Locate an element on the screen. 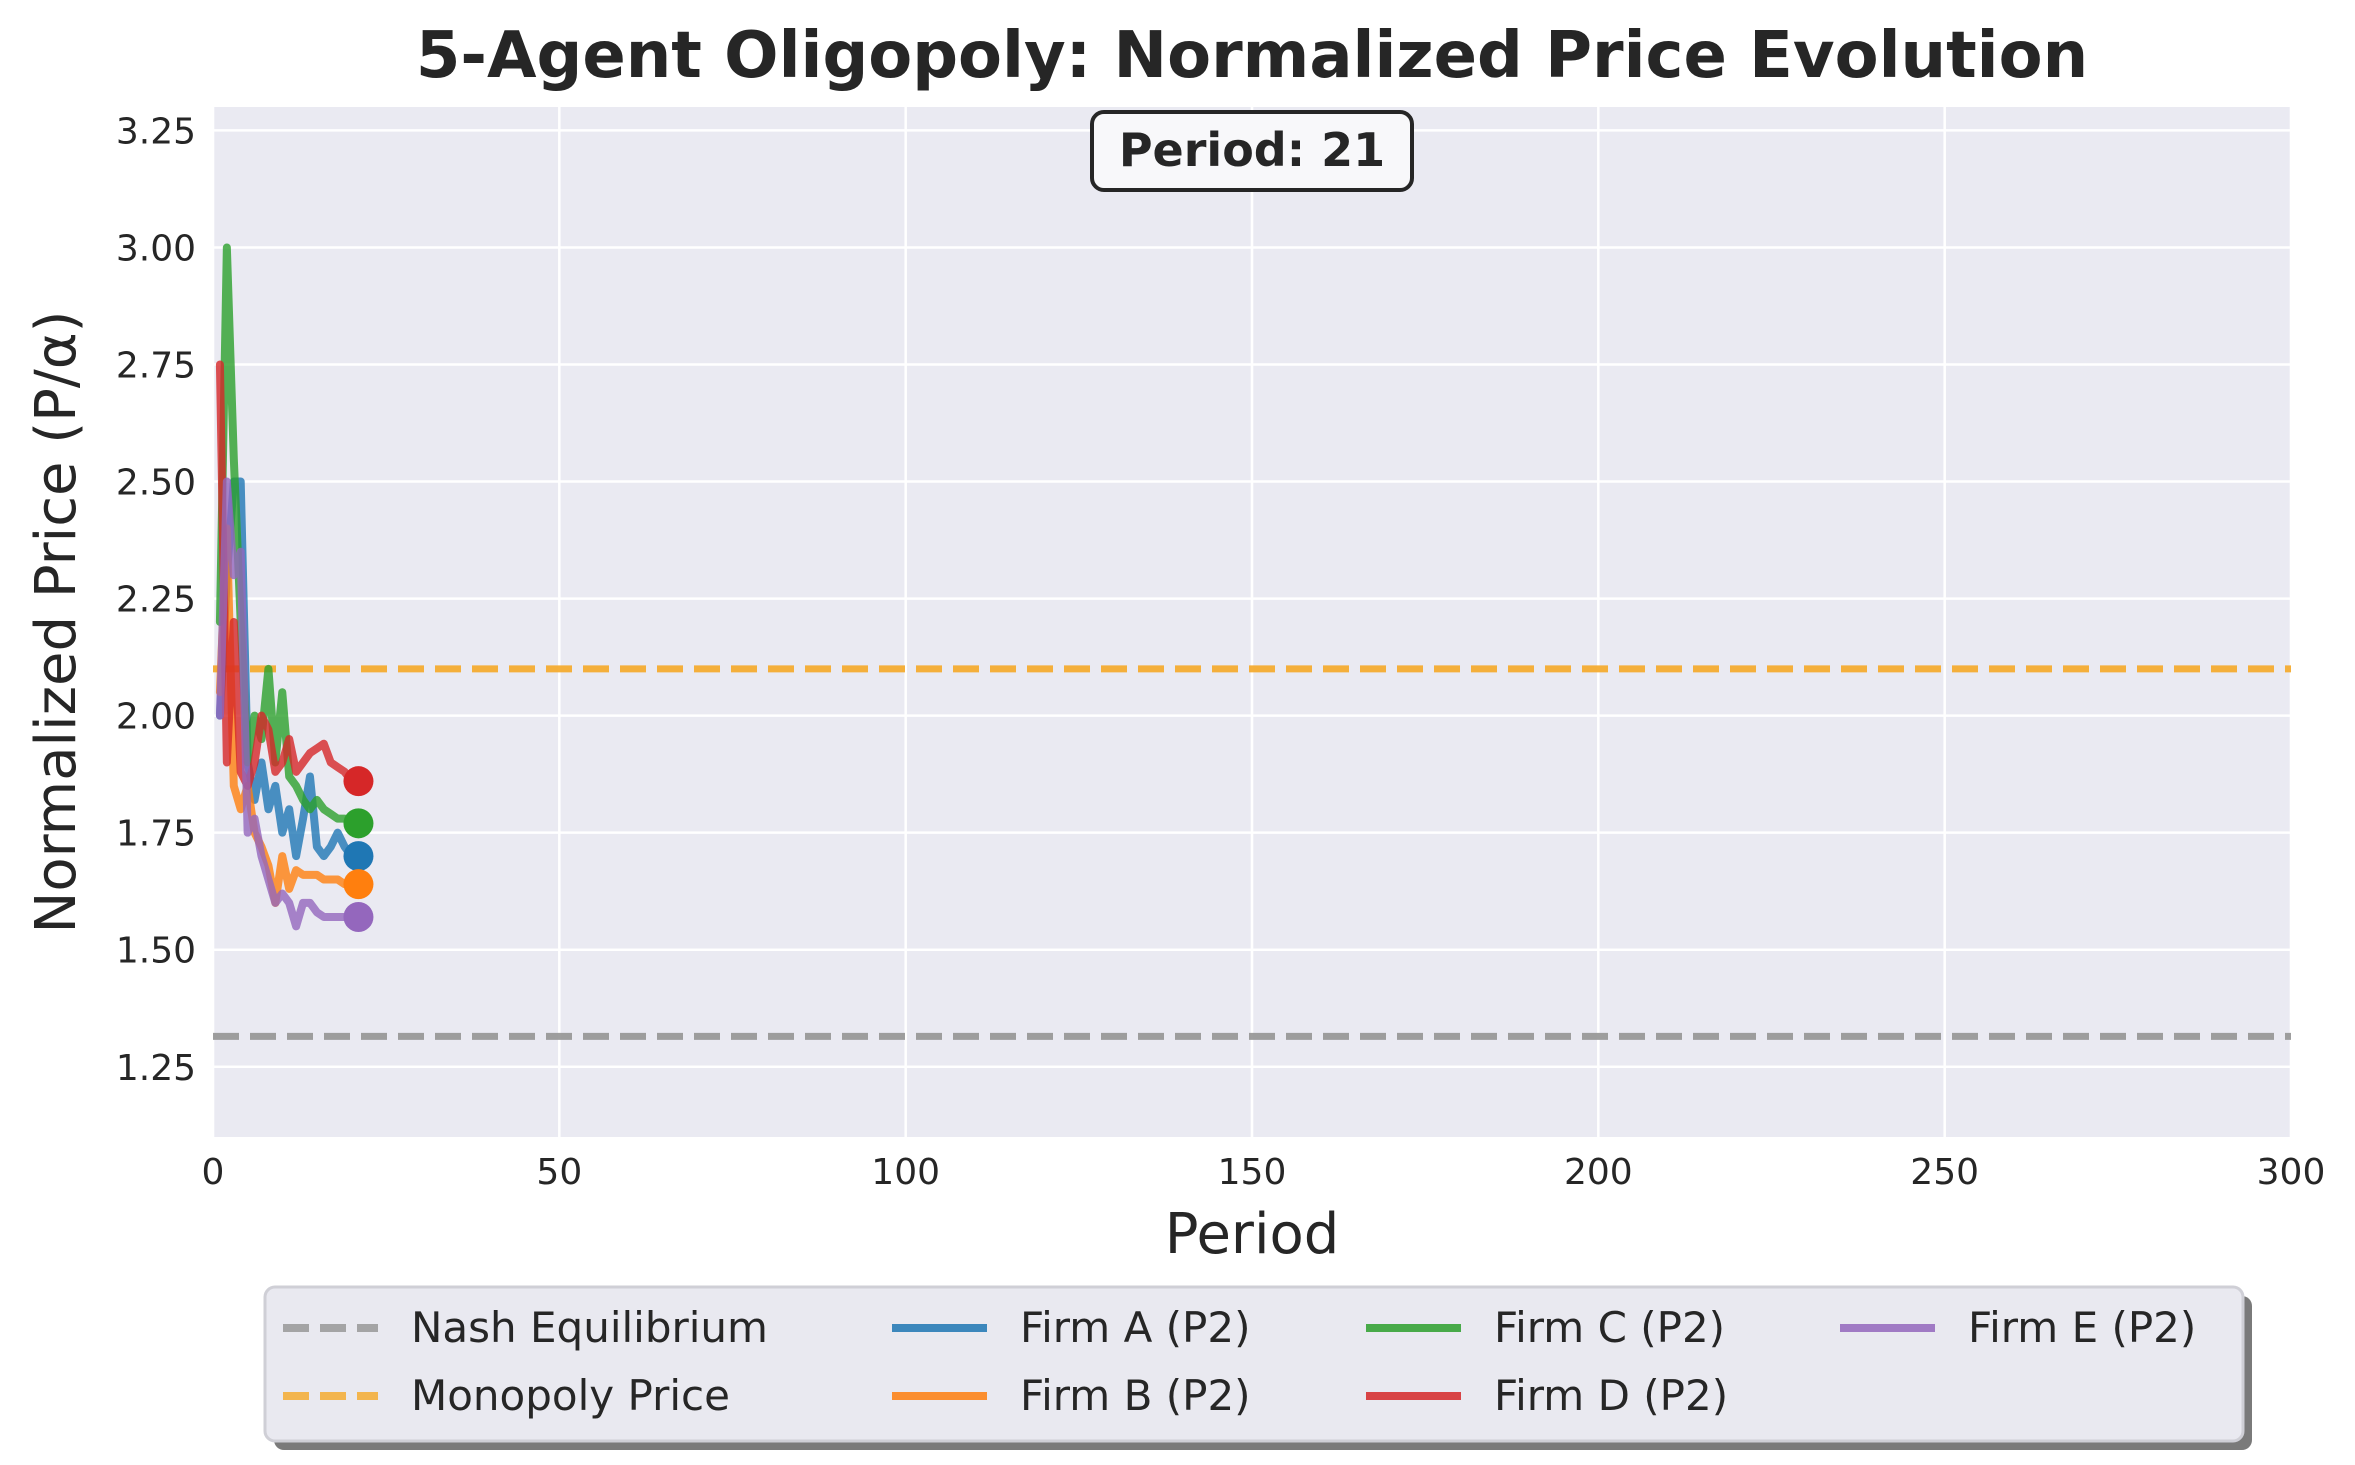 The image size is (2355, 1465). legend-label: Firm A (P2) is located at coordinates (1135, 1327).